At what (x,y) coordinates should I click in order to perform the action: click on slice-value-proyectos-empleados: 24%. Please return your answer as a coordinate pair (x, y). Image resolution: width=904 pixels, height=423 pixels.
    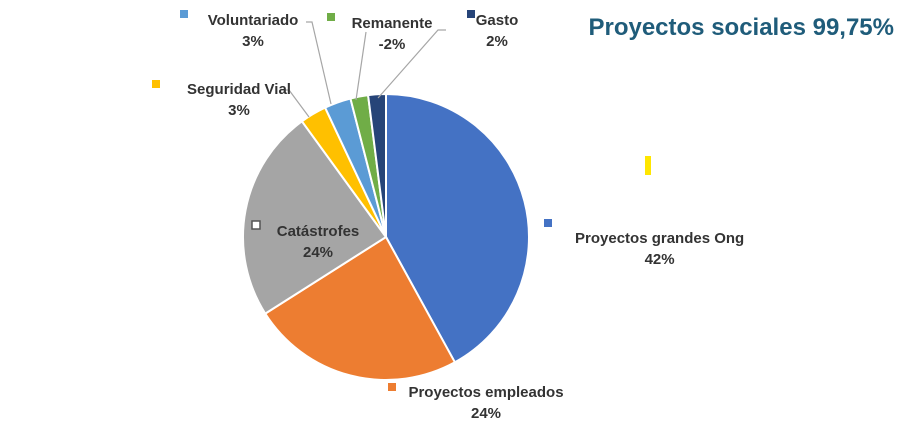
    Looking at the image, I should click on (486, 413).